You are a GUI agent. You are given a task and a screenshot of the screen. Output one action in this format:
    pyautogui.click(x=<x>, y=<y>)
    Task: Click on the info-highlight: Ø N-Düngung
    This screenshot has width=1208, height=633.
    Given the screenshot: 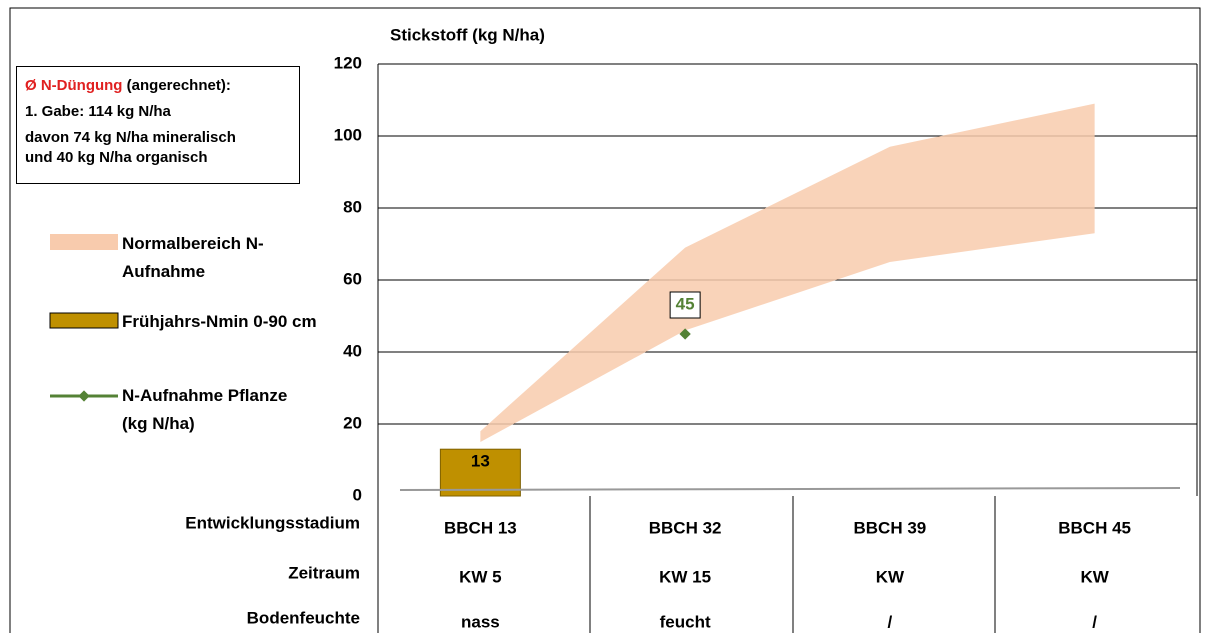 What is the action you would take?
    pyautogui.click(x=74, y=85)
    